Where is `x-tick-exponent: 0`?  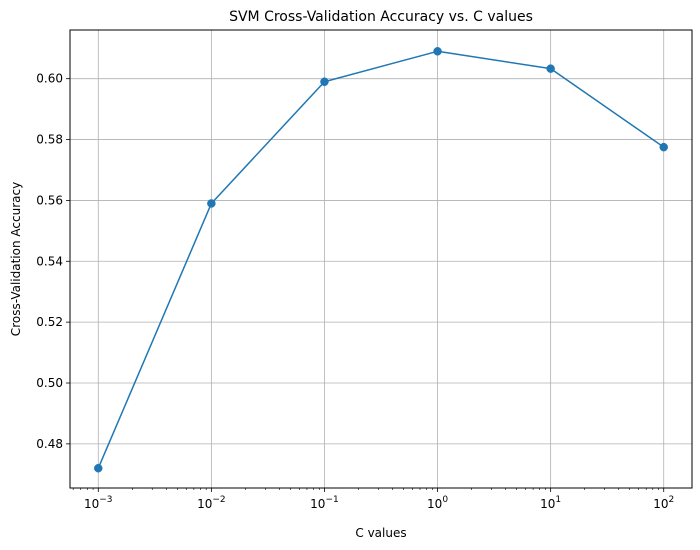
x-tick-exponent: 0 is located at coordinates (445, 500).